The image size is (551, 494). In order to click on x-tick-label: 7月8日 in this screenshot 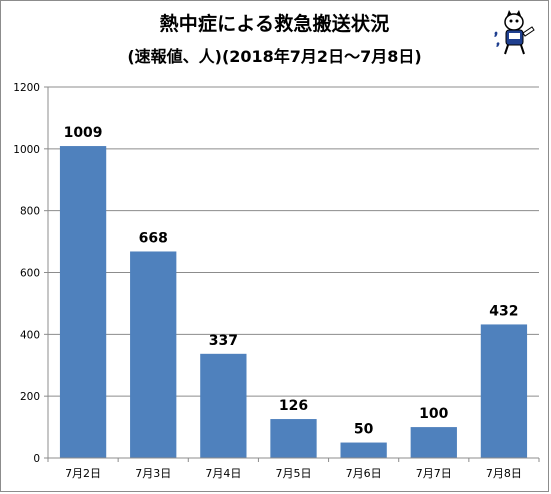, I will do `click(504, 473)`.